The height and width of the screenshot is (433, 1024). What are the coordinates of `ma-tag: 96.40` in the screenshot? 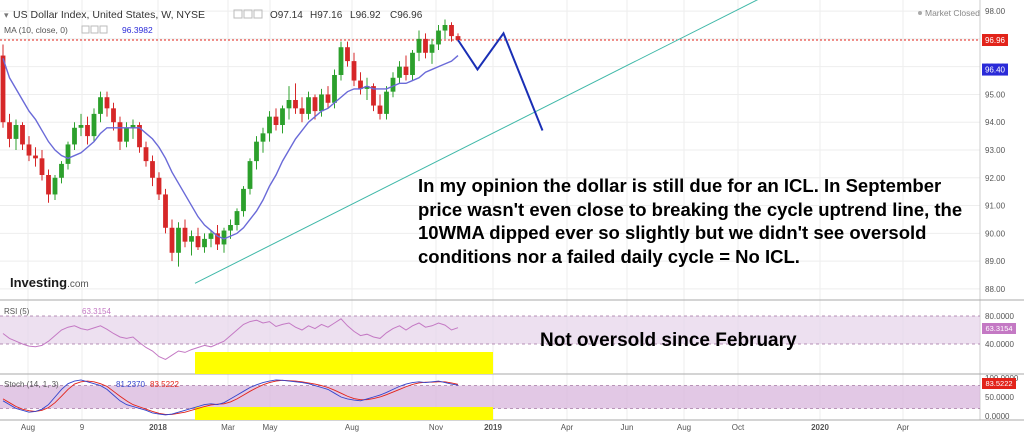 It's located at (995, 69).